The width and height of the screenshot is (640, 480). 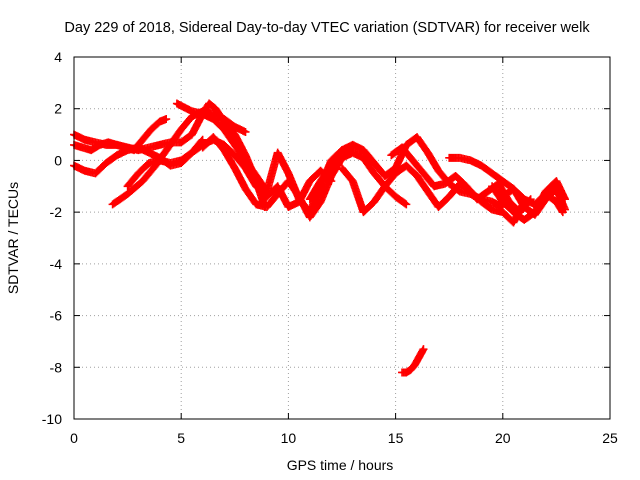 I want to click on x-tick-label: 25, so click(x=610, y=438).